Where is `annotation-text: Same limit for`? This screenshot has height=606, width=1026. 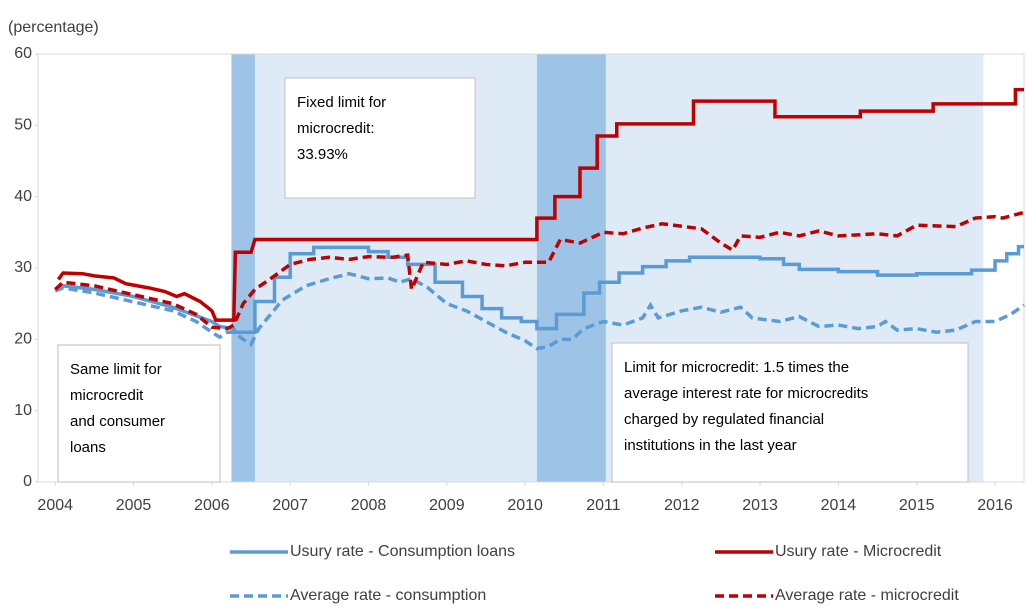 annotation-text: Same limit for is located at coordinates (116, 369).